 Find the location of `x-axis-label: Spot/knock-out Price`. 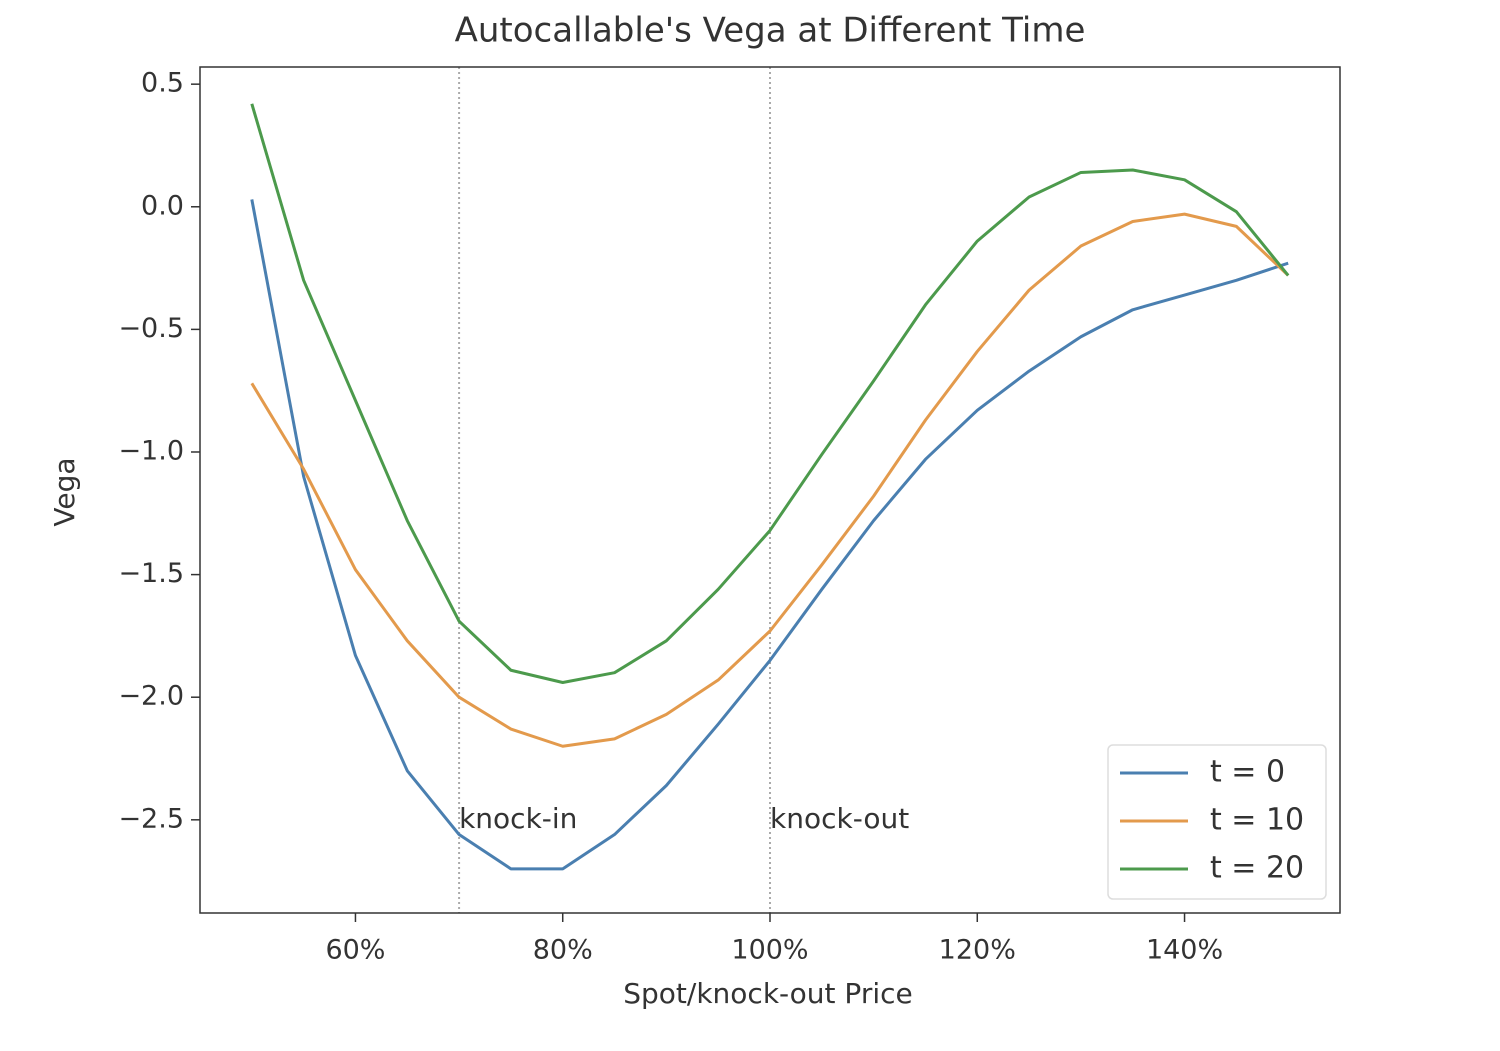

x-axis-label: Spot/knock-out Price is located at coordinates (767, 993).